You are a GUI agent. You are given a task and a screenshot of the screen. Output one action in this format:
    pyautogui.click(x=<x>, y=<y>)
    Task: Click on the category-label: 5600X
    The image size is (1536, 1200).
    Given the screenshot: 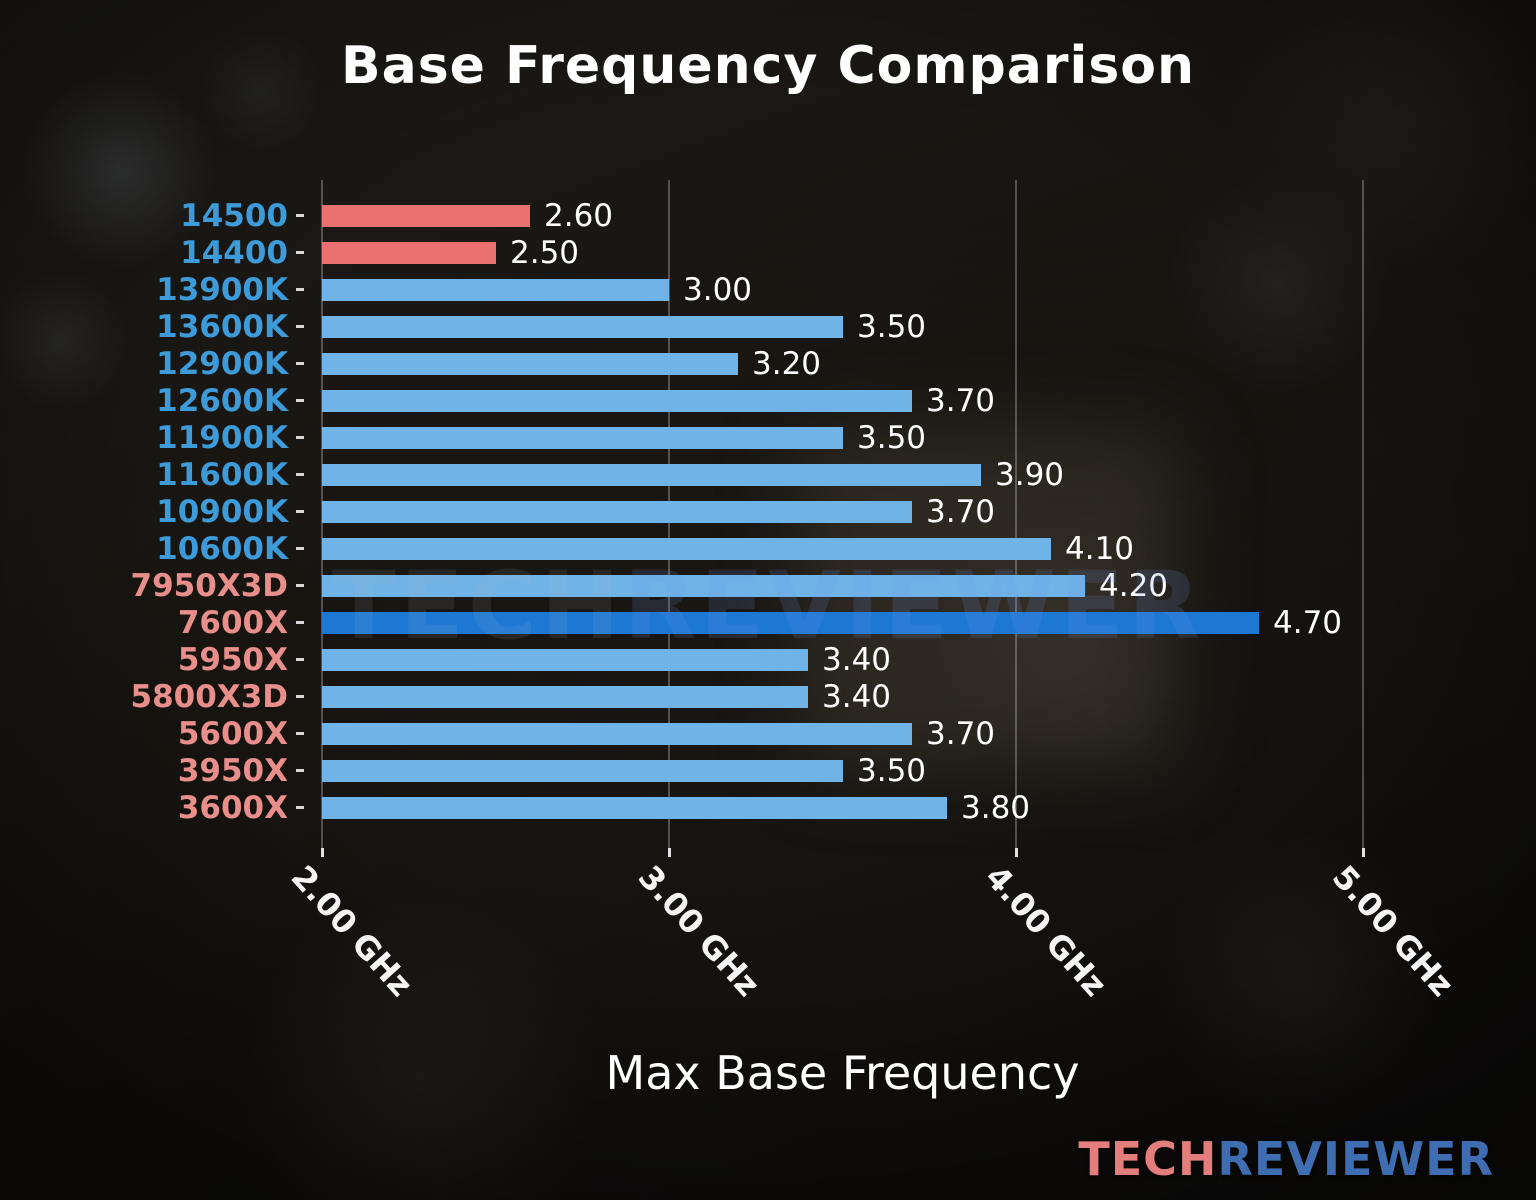 What is the action you would take?
    pyautogui.click(x=232, y=733)
    